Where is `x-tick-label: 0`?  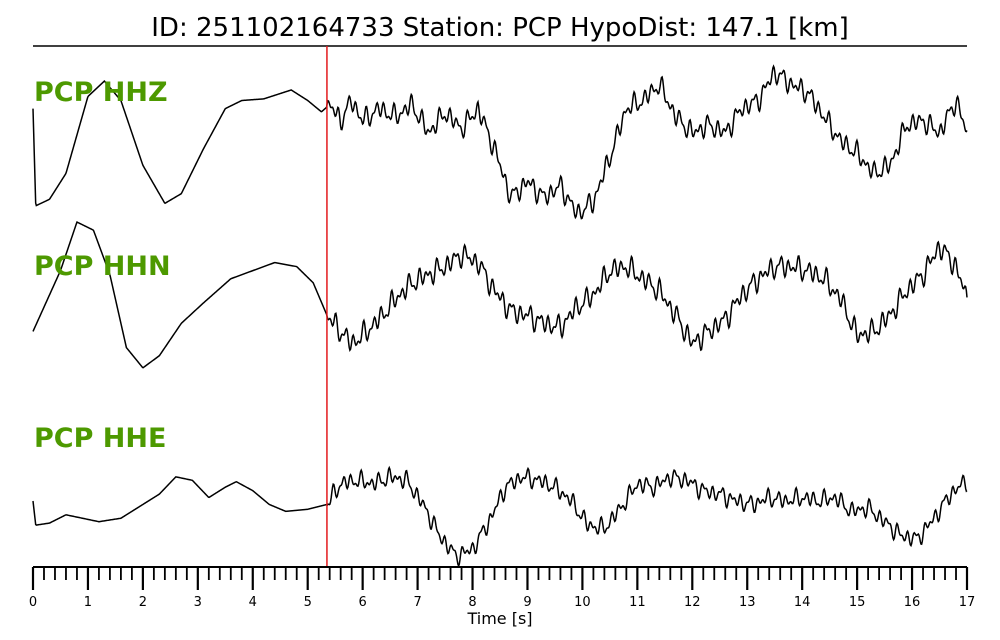 x-tick-label: 0 is located at coordinates (33, 602).